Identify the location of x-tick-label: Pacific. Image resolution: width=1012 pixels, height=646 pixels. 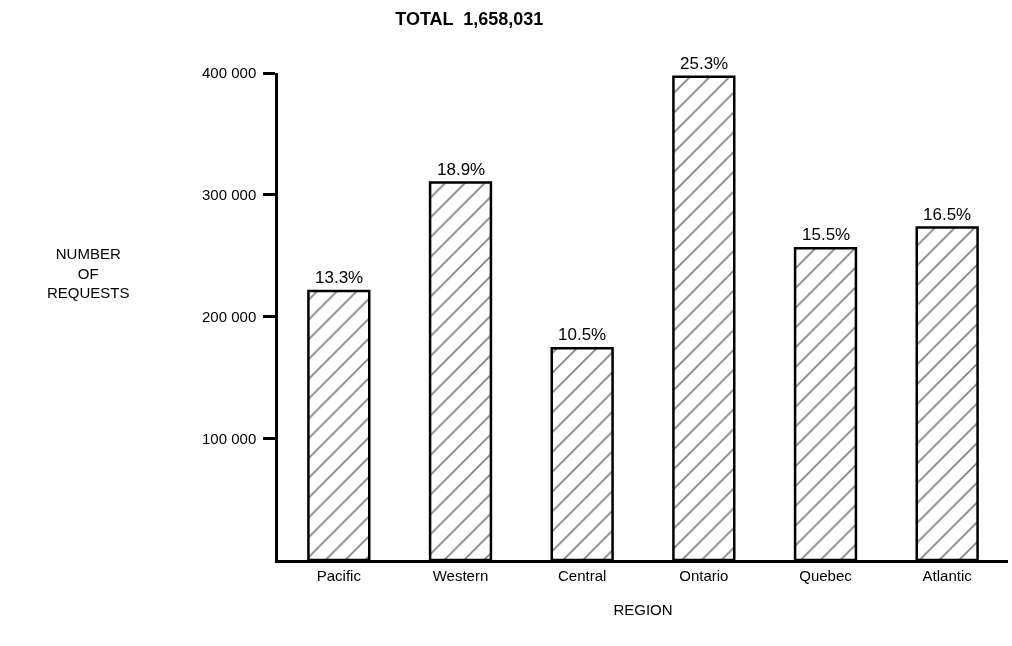
(339, 575).